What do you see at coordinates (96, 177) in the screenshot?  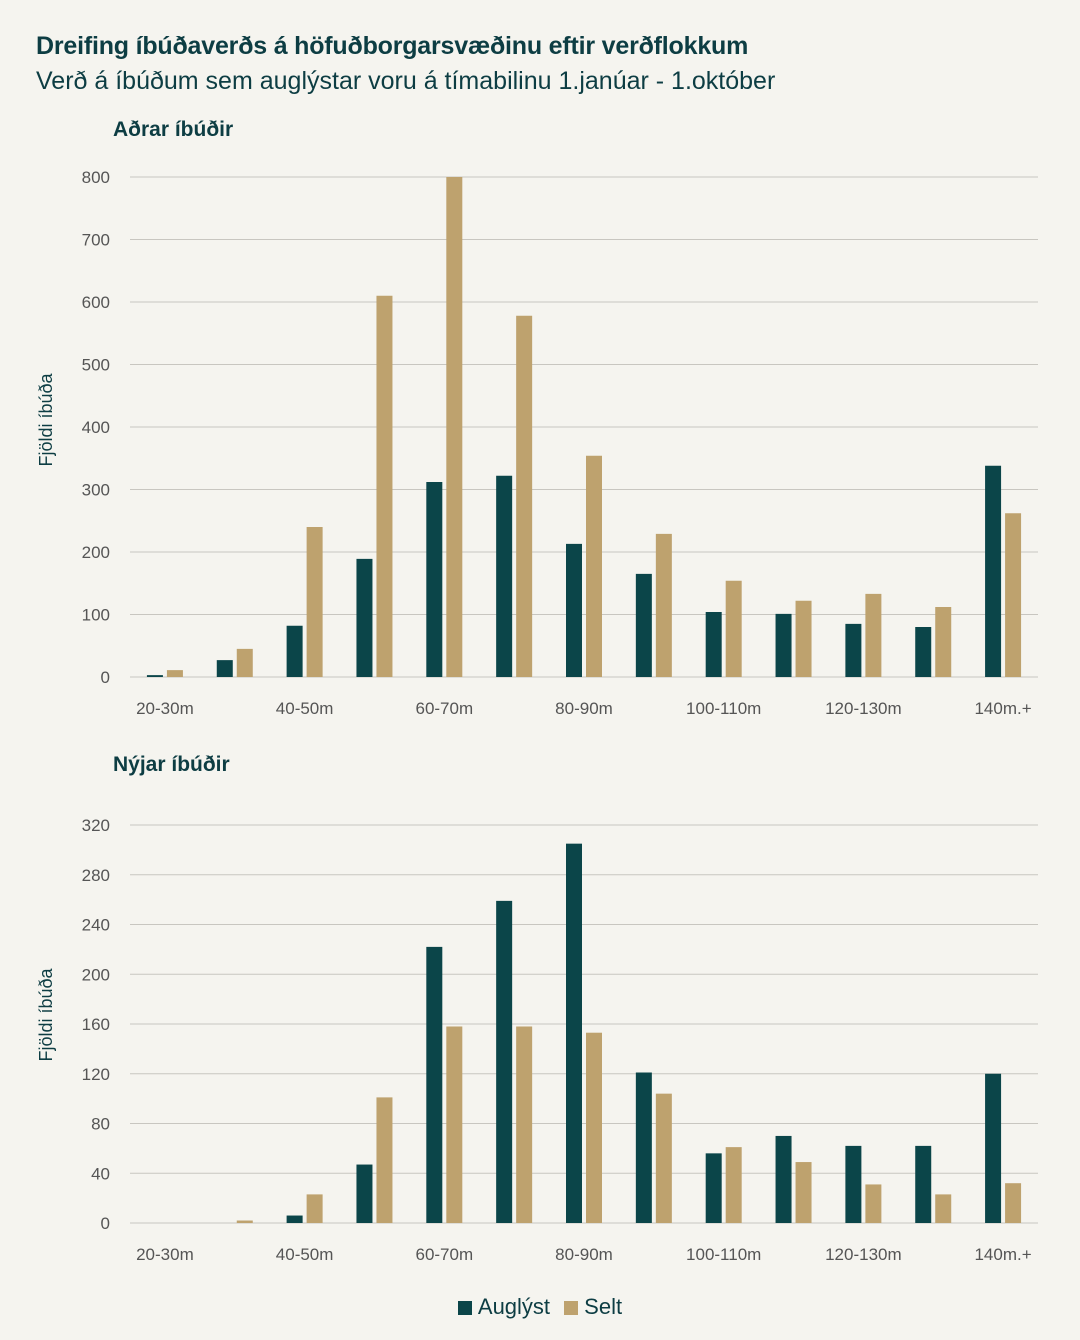 I see `y-tick-label: 800` at bounding box center [96, 177].